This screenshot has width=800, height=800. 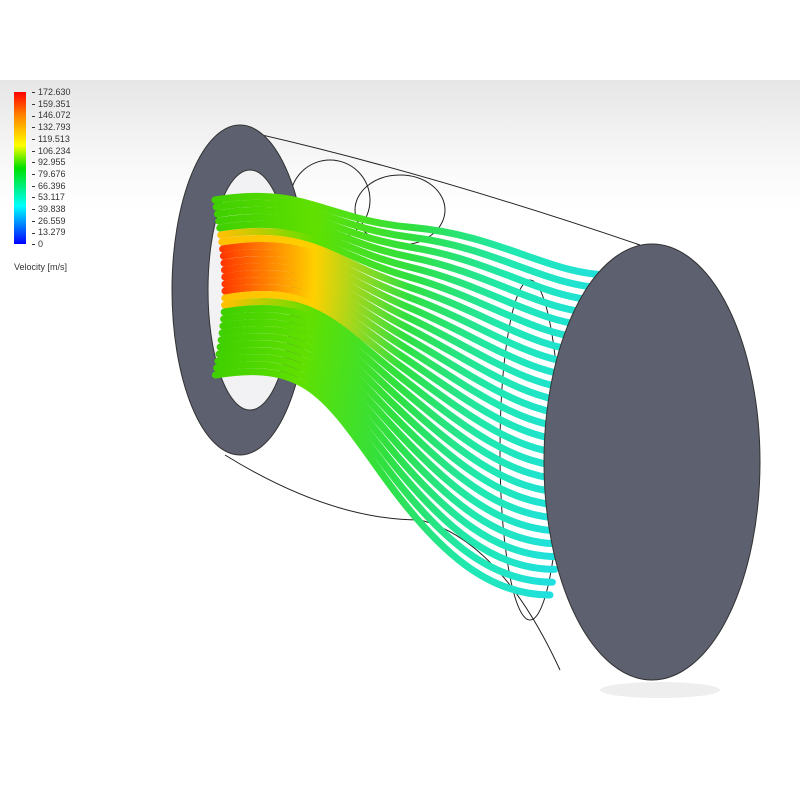 I want to click on shadow, so click(x=660, y=690).